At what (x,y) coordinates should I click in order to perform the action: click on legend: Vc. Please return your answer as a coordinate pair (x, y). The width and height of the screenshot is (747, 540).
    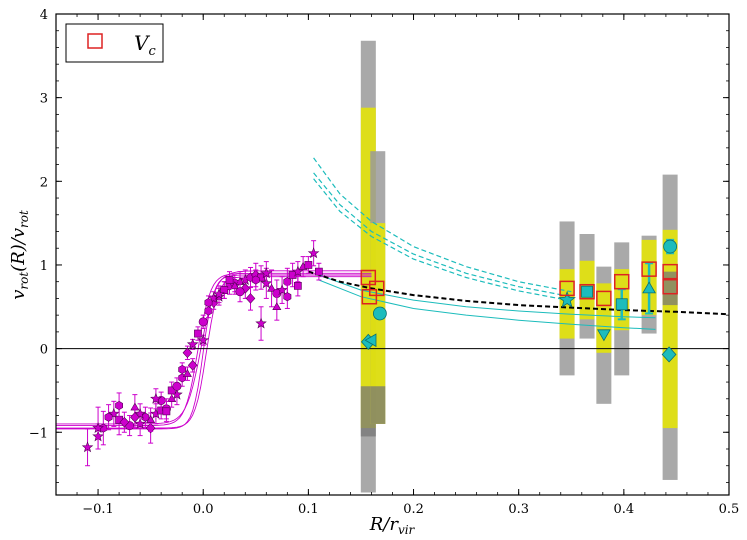
    Looking at the image, I should click on (114, 43).